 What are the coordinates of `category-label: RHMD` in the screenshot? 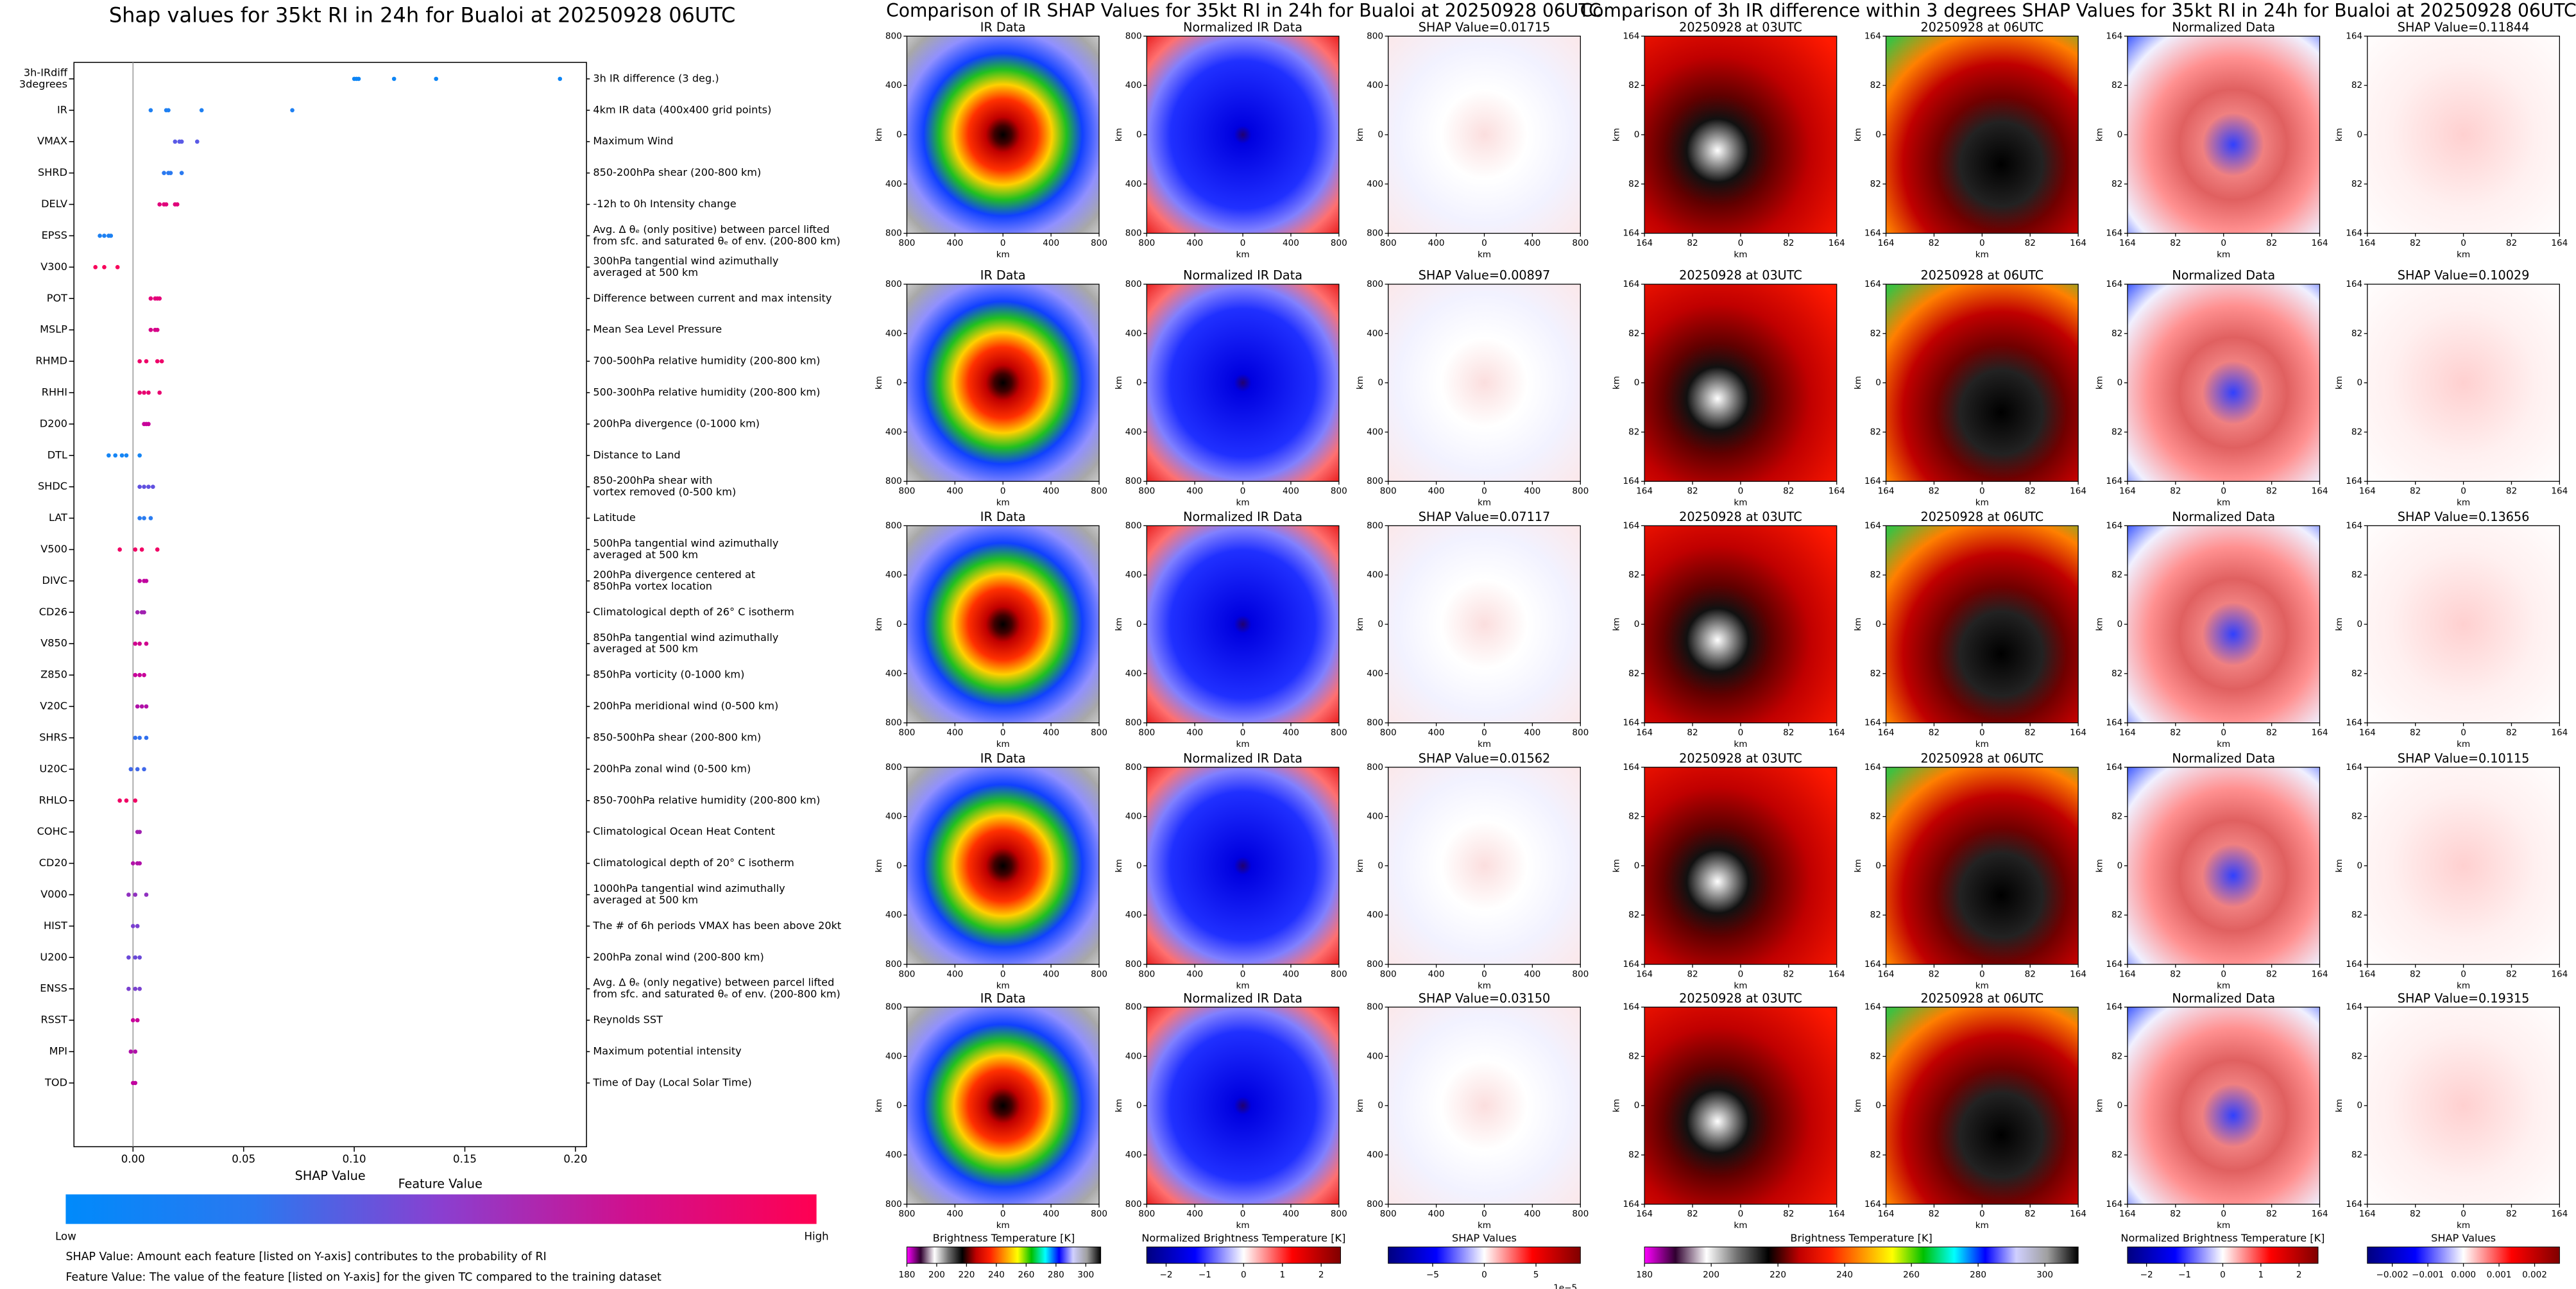 It's located at (51, 361).